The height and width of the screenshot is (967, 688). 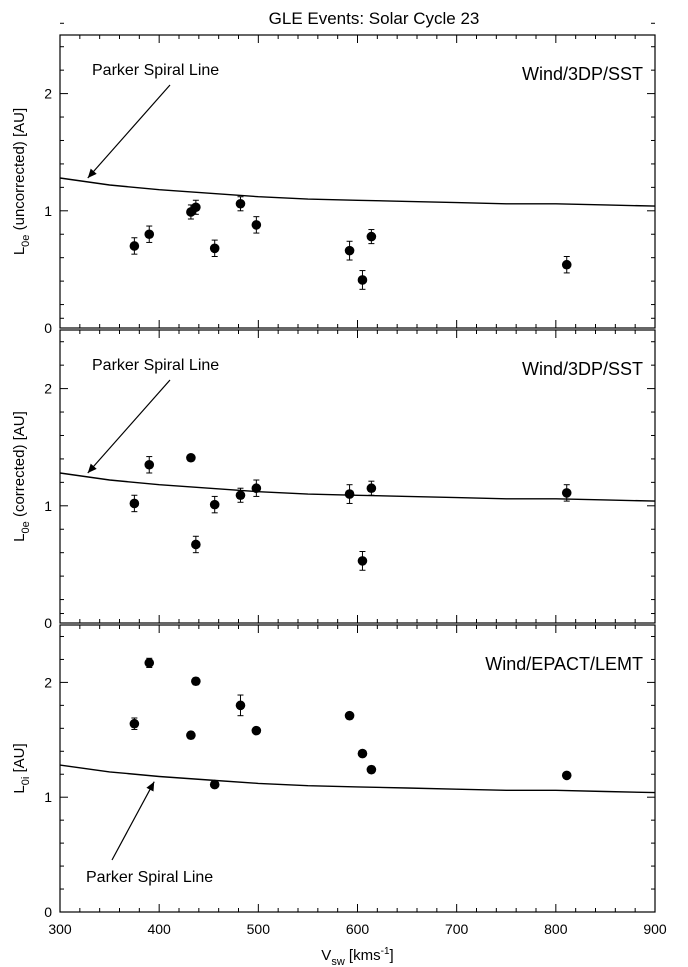 I want to click on x-tick-label: 900, so click(x=655, y=929).